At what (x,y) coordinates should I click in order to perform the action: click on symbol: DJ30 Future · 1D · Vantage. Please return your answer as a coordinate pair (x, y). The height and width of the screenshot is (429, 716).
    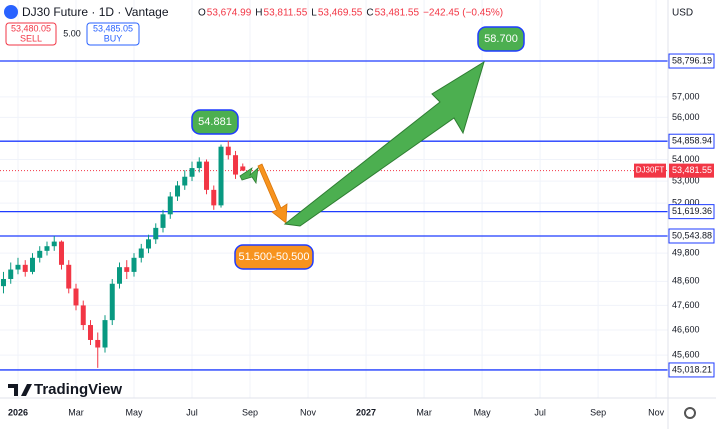
    Looking at the image, I should click on (95, 12).